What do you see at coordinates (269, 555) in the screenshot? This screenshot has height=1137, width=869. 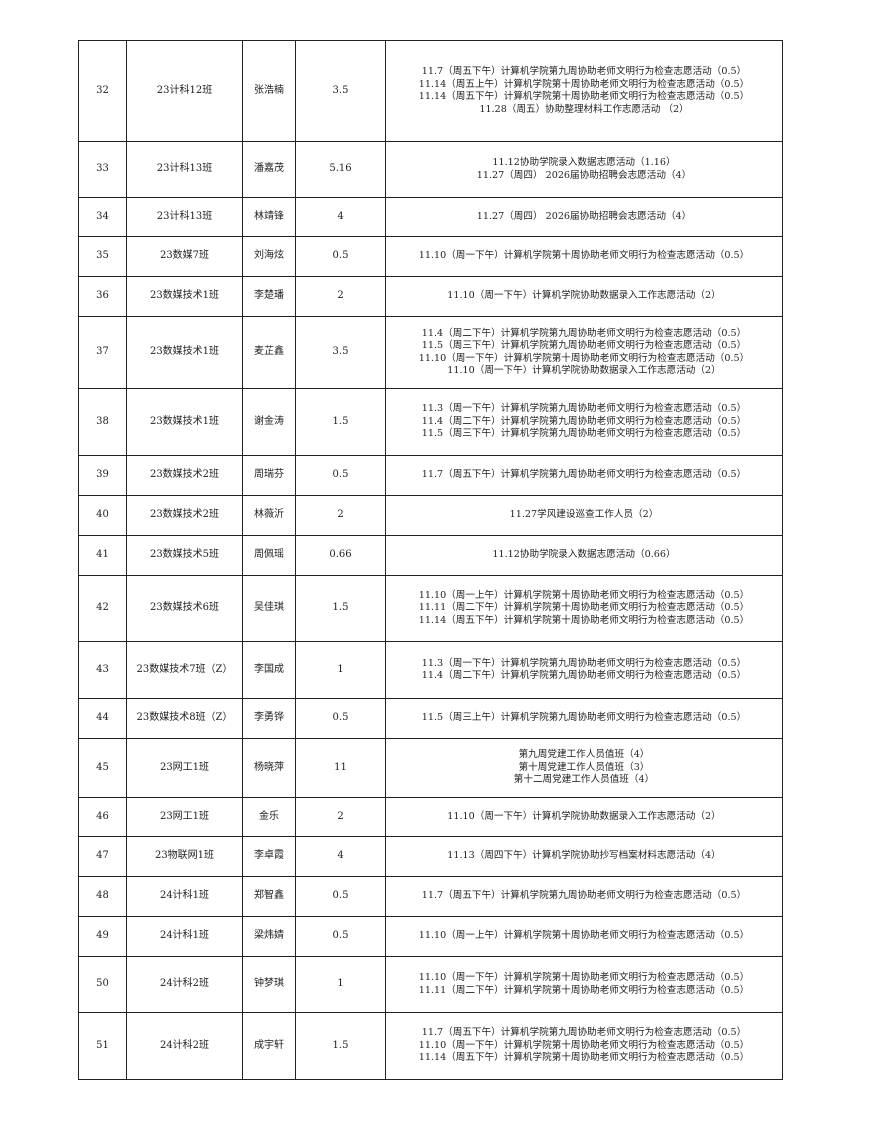 I see `student-name-cell: 周佩瑶` at bounding box center [269, 555].